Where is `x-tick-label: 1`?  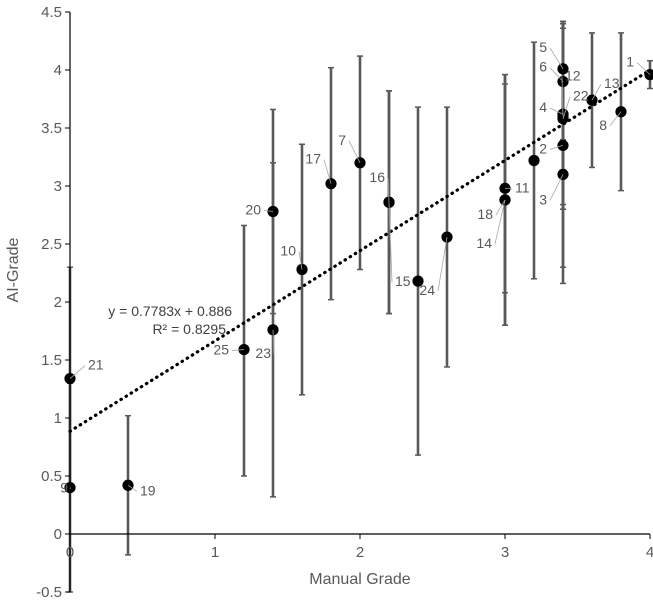 x-tick-label: 1 is located at coordinates (215, 552).